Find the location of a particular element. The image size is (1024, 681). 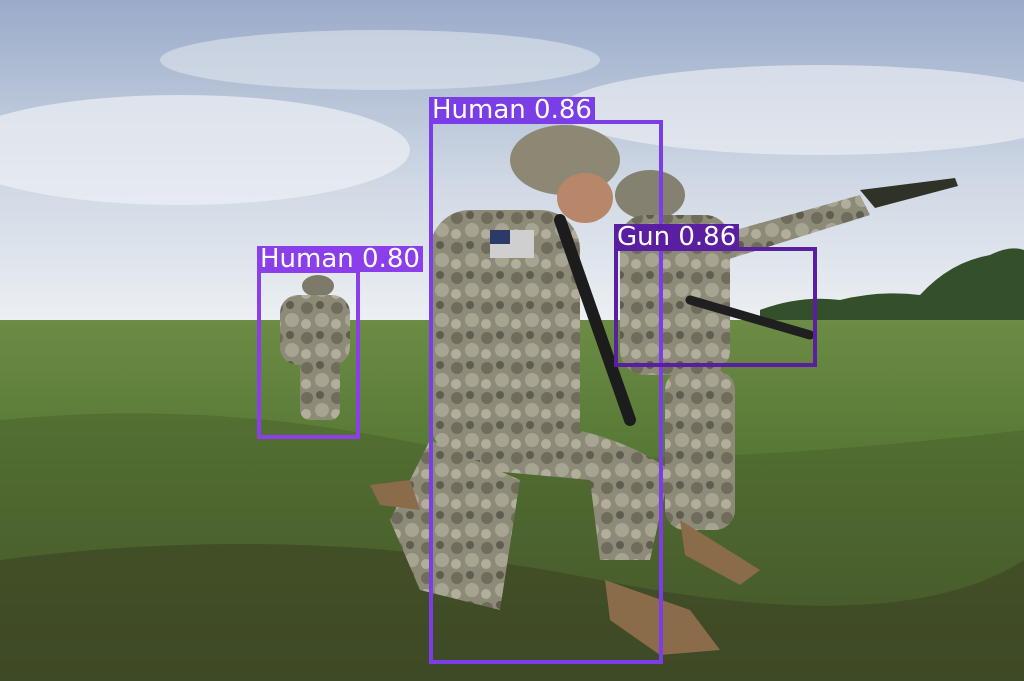

soldier-distant is located at coordinates (315, 347).